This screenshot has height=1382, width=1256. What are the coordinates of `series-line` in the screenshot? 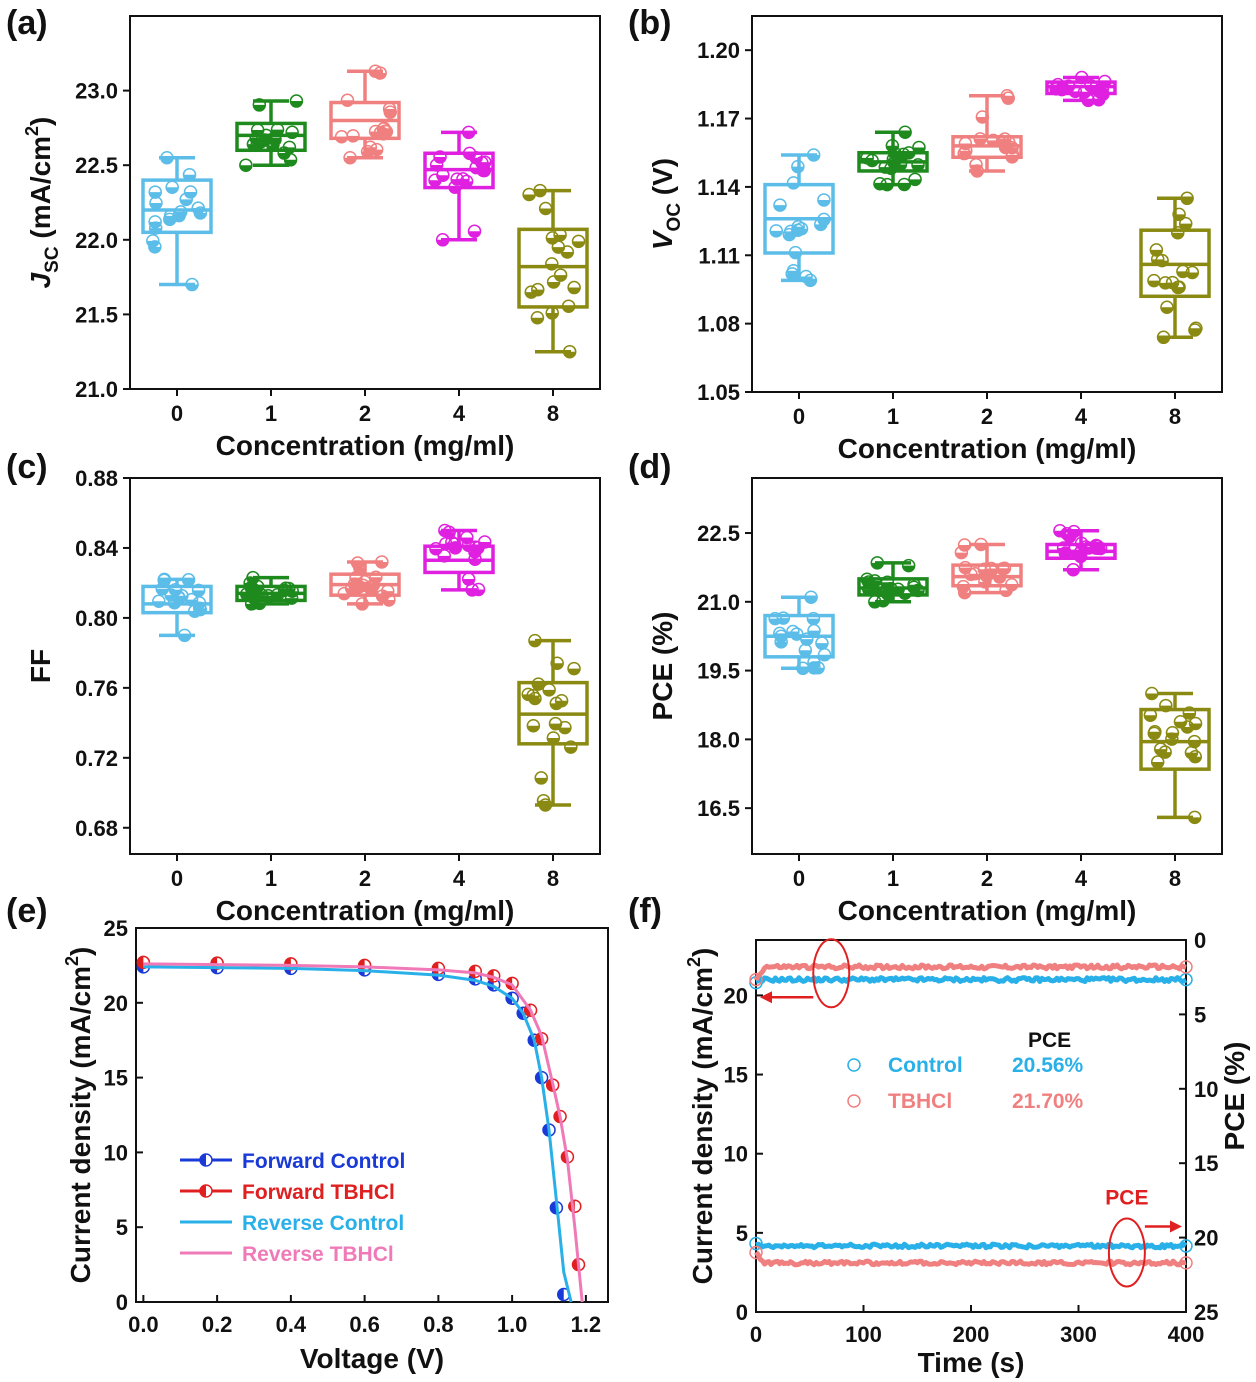 It's located at (363, 1132).